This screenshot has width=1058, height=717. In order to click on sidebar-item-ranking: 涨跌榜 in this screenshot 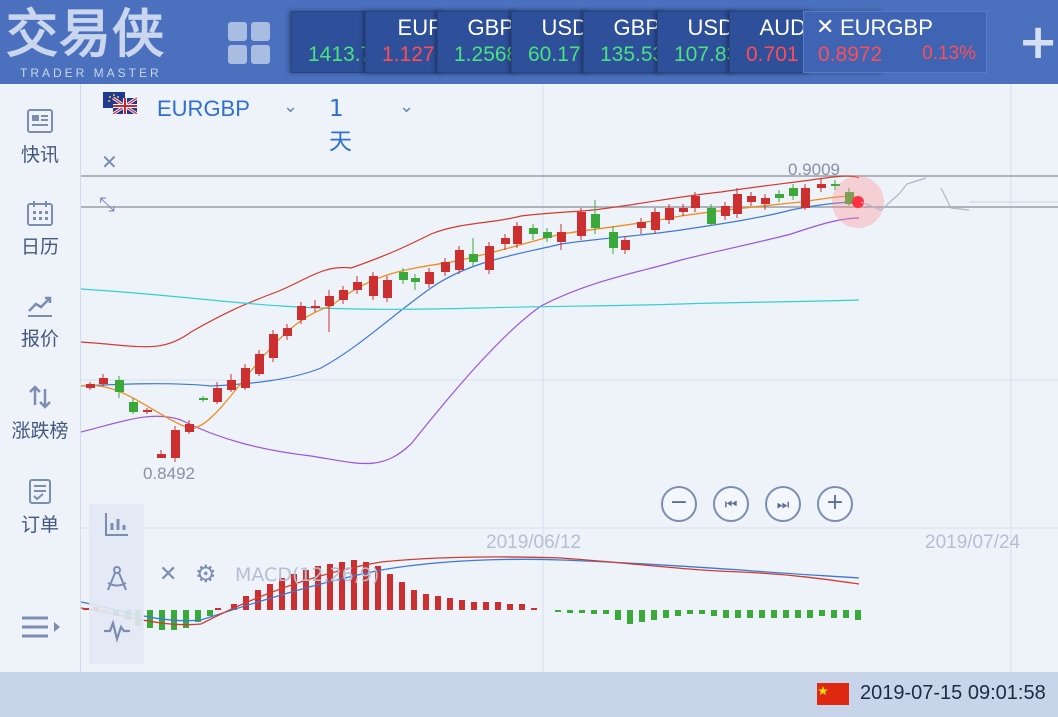, I will do `click(40, 412)`.